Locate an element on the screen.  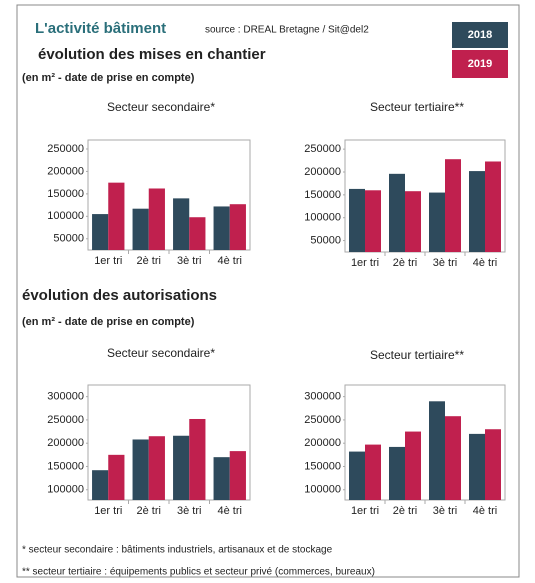
title: L'activité bâtiment is located at coordinates (100, 28).